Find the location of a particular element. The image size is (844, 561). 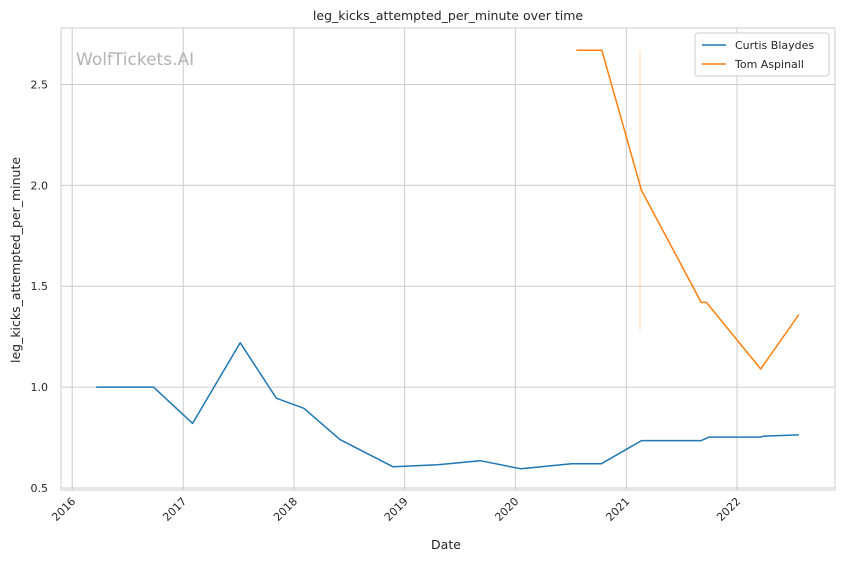

y-tick-label: 1.0 is located at coordinates (40, 387).